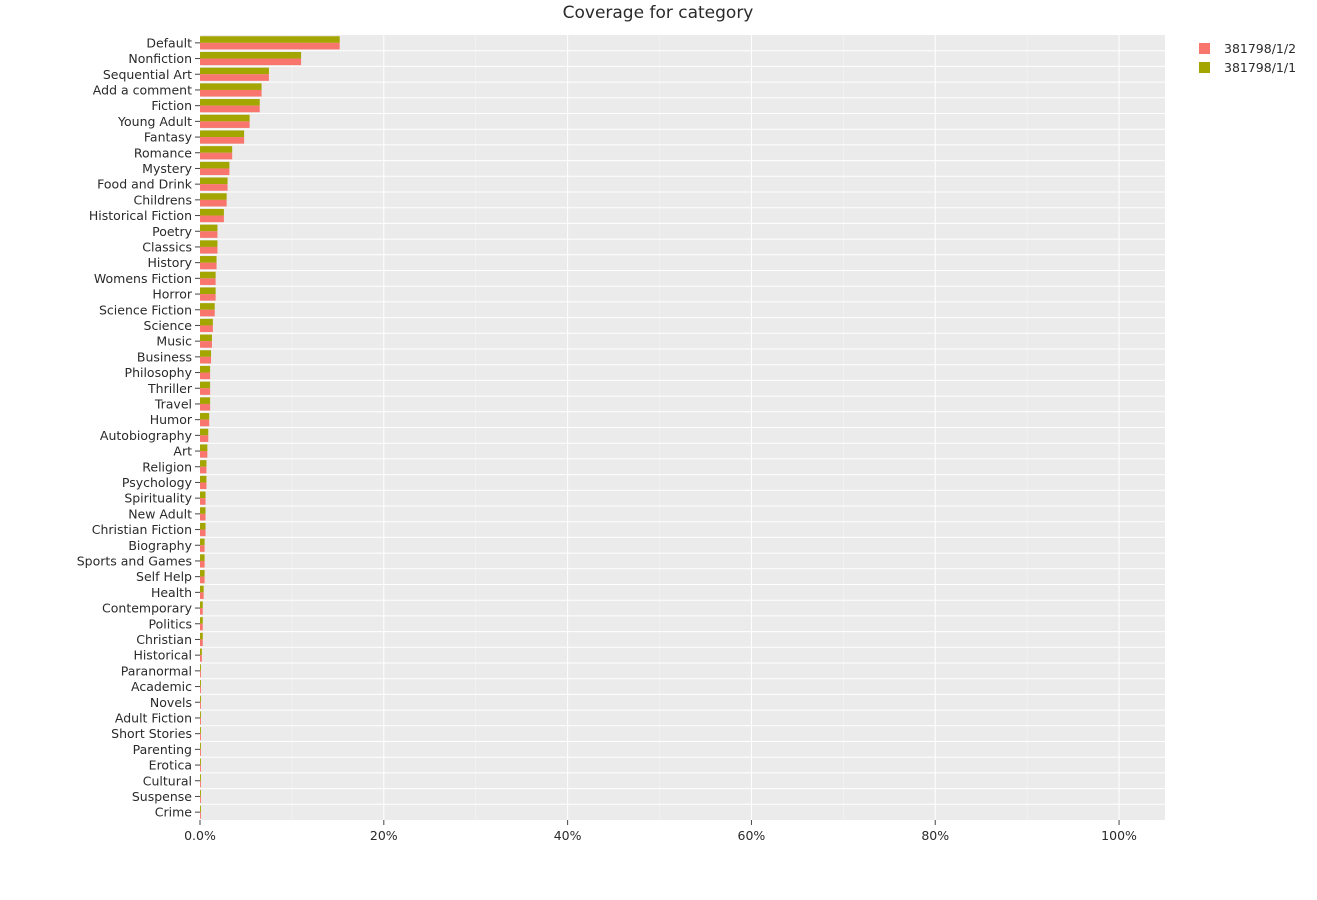 This screenshot has width=1317, height=900. Describe the element at coordinates (160, 58) in the screenshot. I see `y-tick-label: Nonfiction` at that location.